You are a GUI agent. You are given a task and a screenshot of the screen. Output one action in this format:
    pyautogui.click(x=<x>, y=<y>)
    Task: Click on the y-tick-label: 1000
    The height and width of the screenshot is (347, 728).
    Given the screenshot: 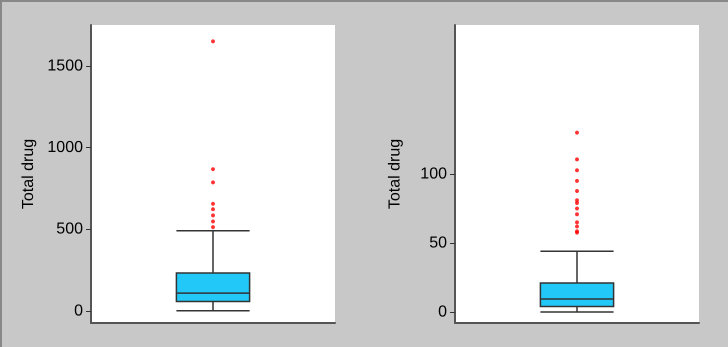 What is the action you would take?
    pyautogui.click(x=65, y=147)
    